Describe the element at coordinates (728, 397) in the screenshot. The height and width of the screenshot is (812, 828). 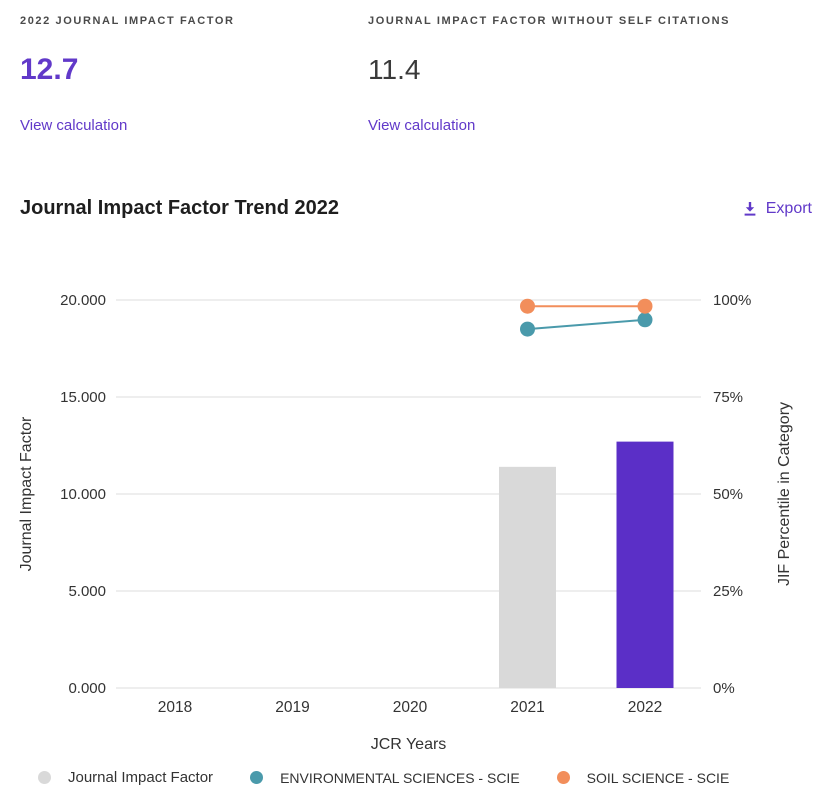
I see `right-axis-tick-label: 75%` at that location.